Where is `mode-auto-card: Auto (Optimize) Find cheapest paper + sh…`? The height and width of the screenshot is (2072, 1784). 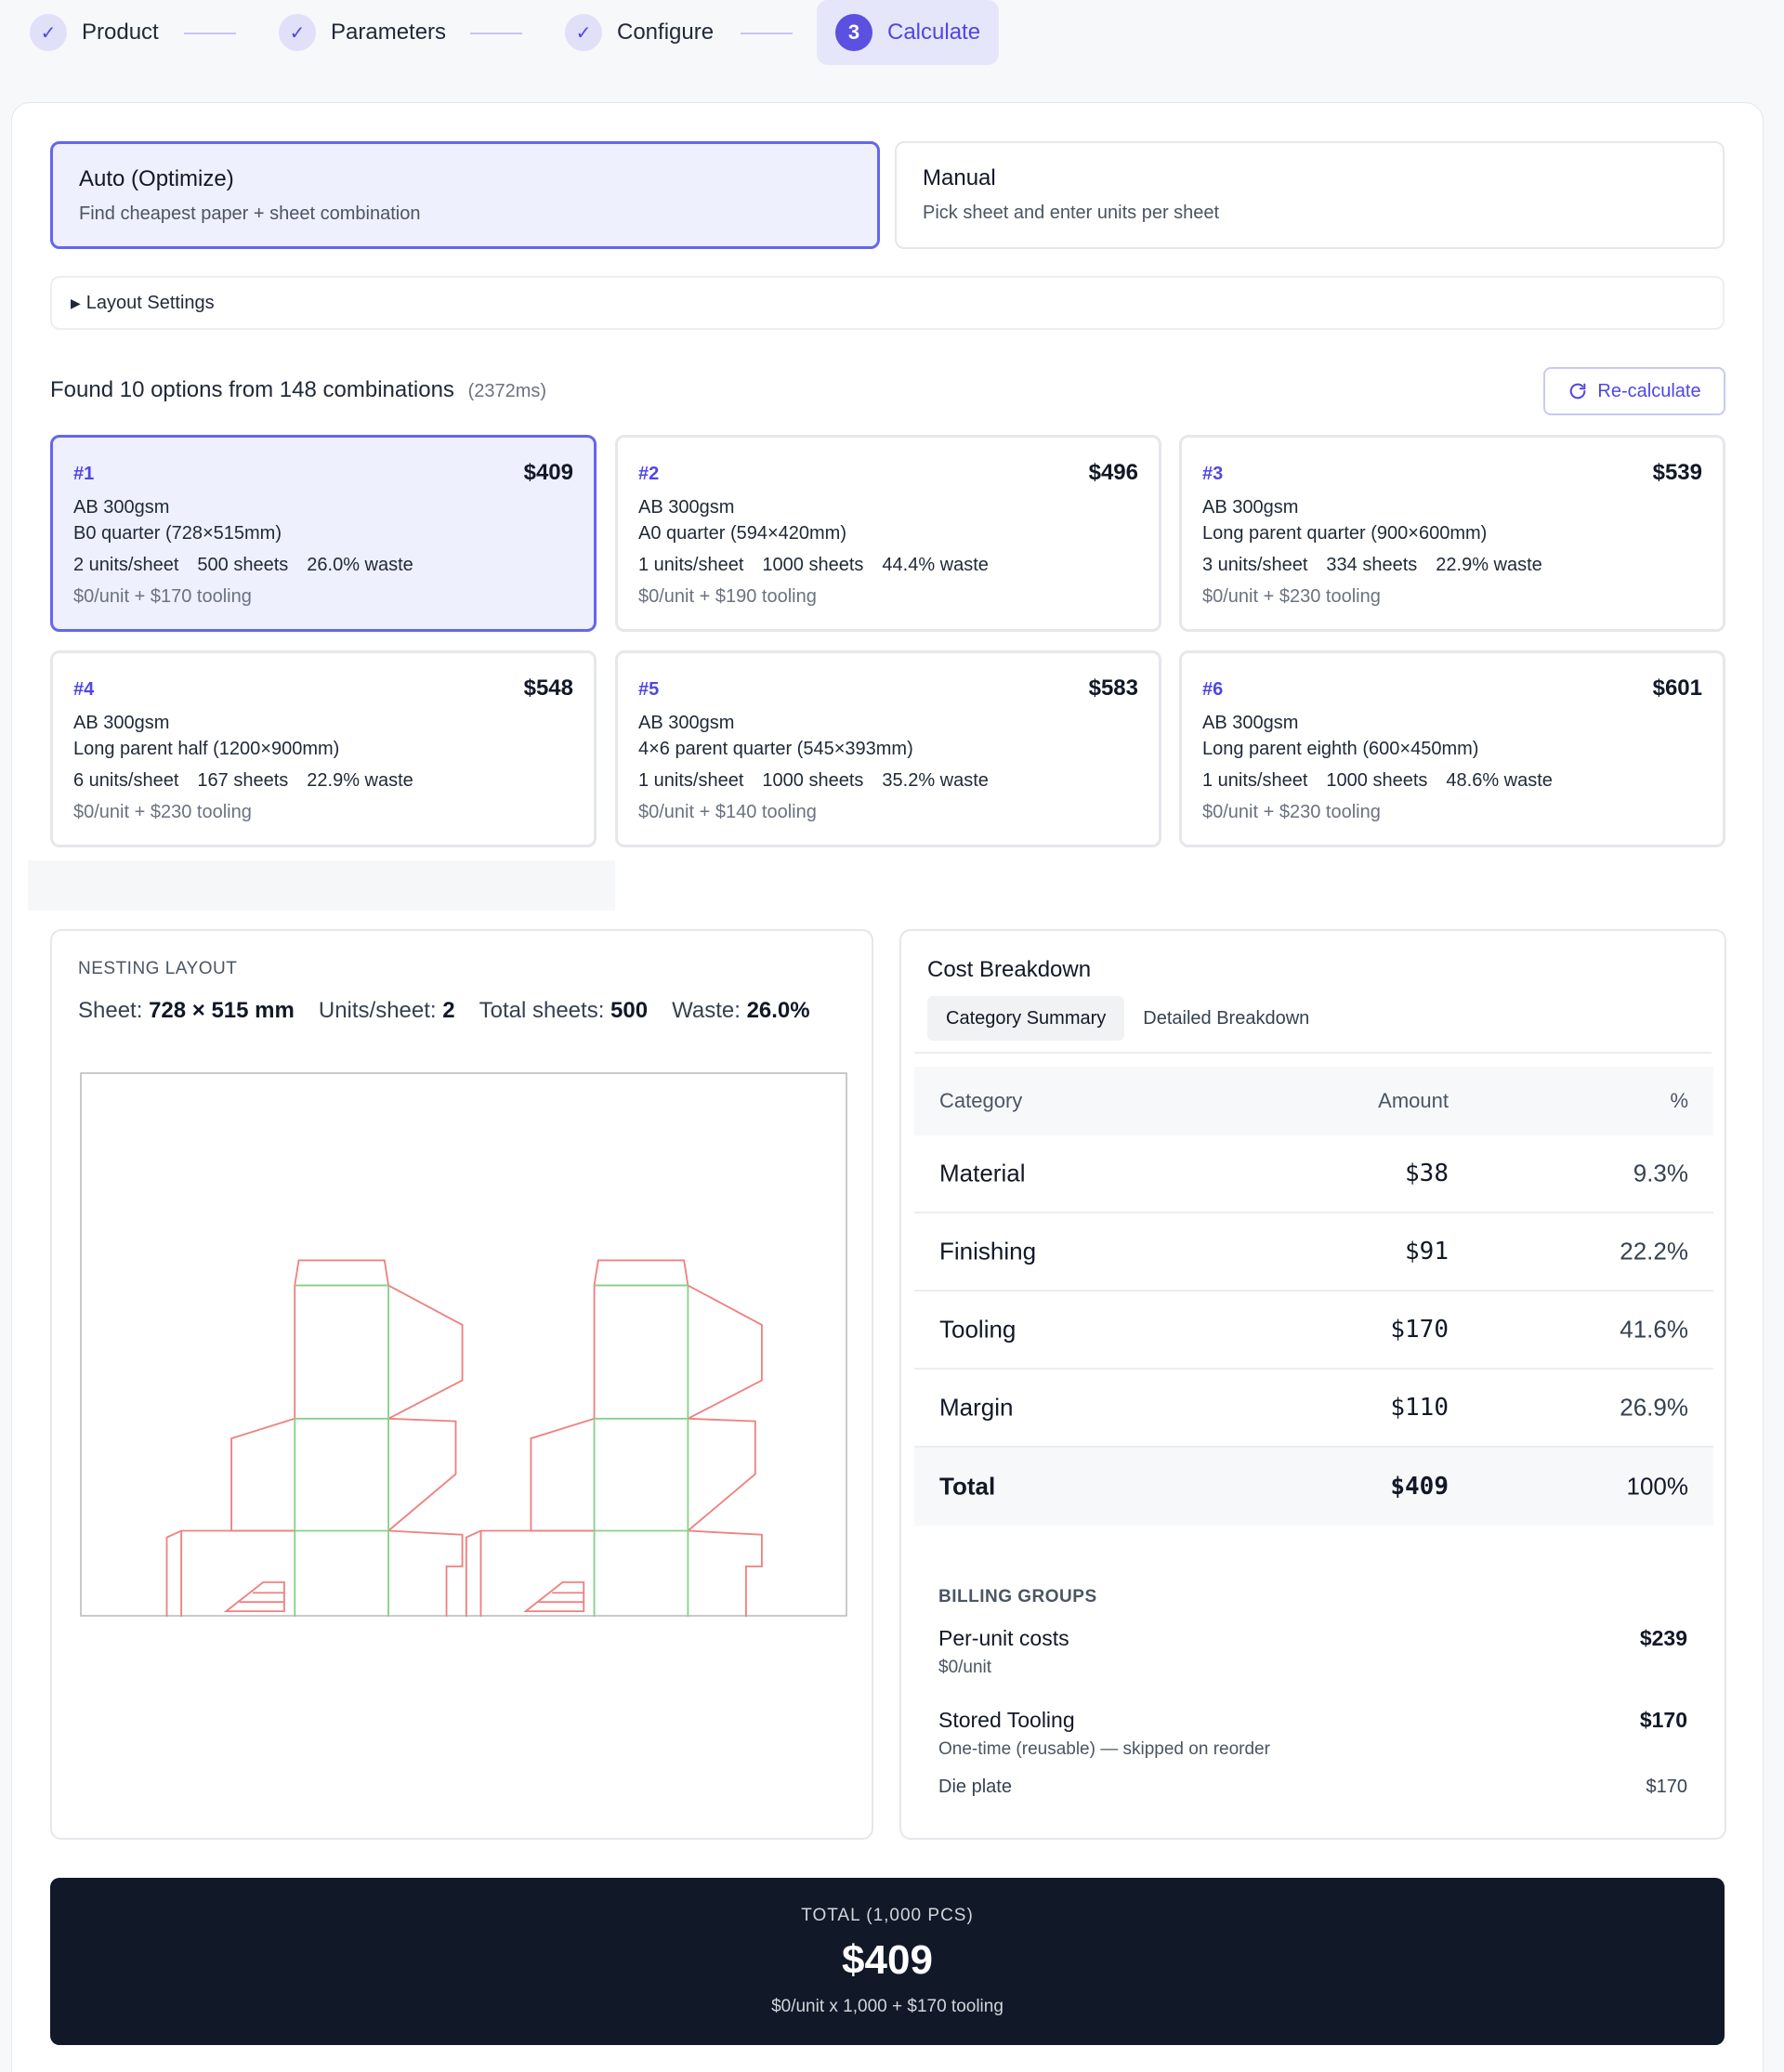
mode-auto-card: Auto (Optimize) Find cheapest paper + sh… is located at coordinates (465, 195).